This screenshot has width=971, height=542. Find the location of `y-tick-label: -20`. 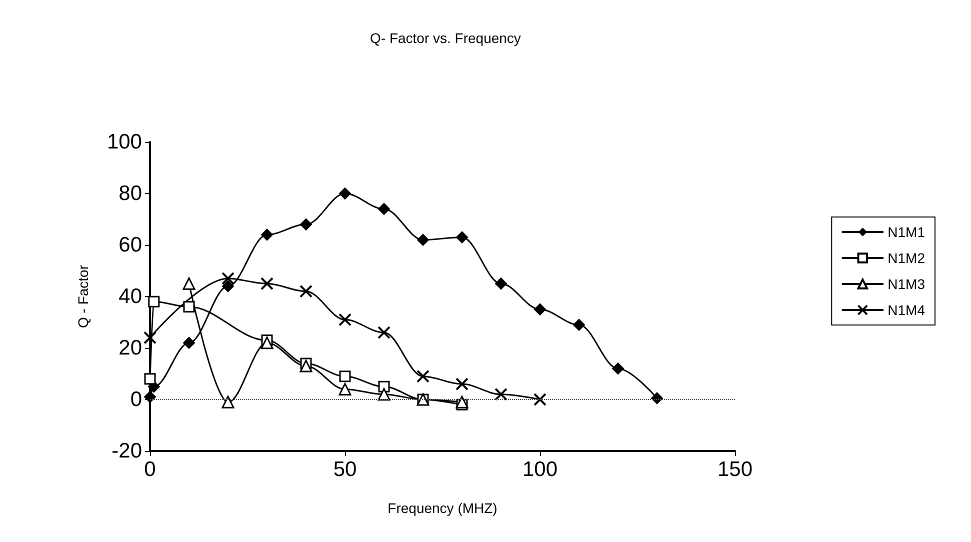

y-tick-label: -20 is located at coordinates (127, 451).